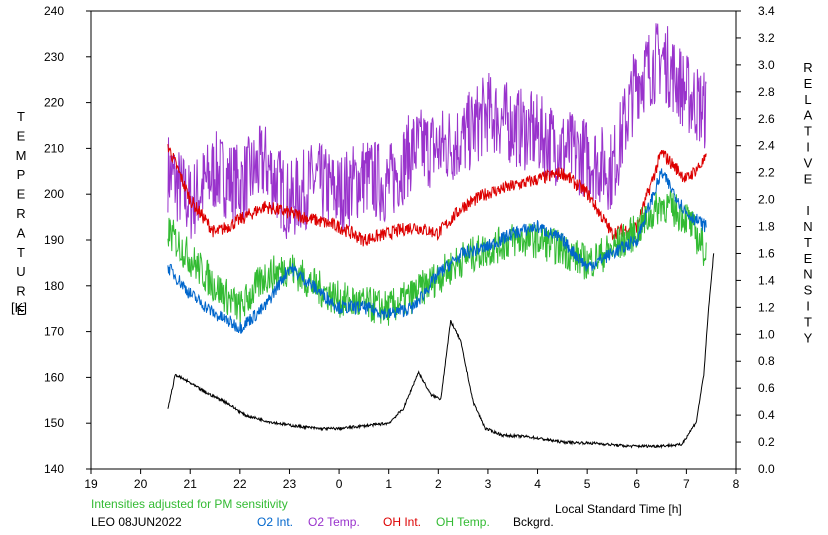 The height and width of the screenshot is (535, 828). Describe the element at coordinates (766, 442) in the screenshot. I see `y-right-tick-label: 0.2` at that location.